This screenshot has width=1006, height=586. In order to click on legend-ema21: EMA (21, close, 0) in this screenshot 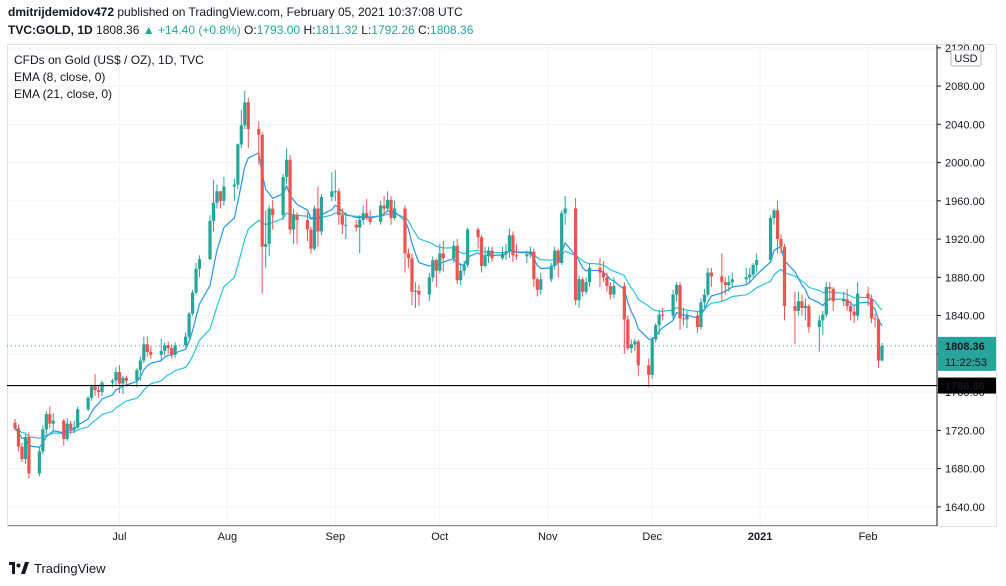, I will do `click(63, 94)`.